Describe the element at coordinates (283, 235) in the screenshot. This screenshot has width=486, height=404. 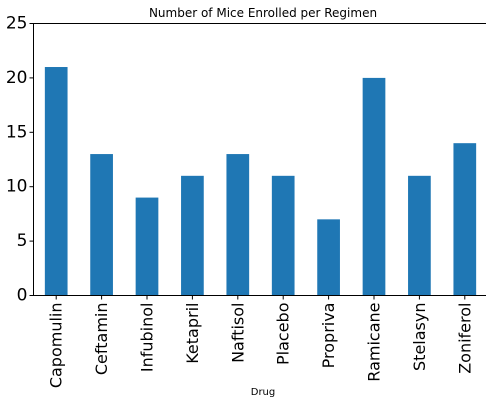
I see `bar-placebo` at that location.